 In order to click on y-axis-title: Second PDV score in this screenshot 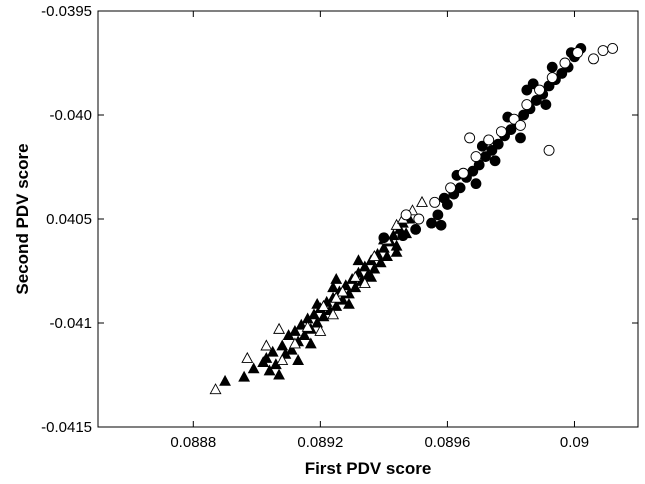, I will do `click(22, 218)`.